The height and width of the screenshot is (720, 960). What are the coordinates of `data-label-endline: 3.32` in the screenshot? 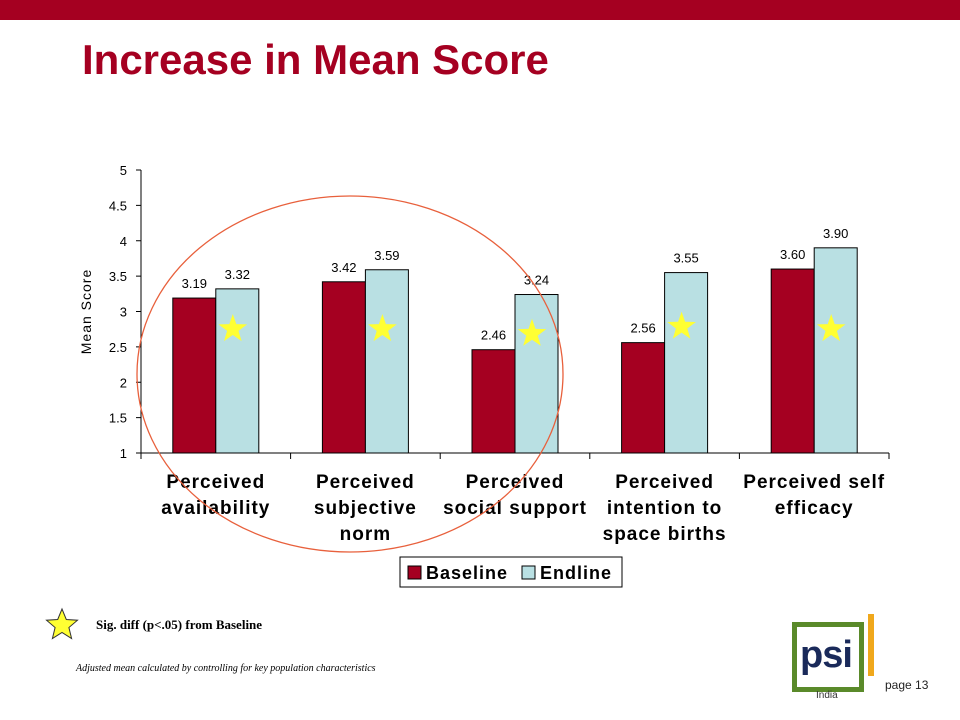 It's located at (237, 274).